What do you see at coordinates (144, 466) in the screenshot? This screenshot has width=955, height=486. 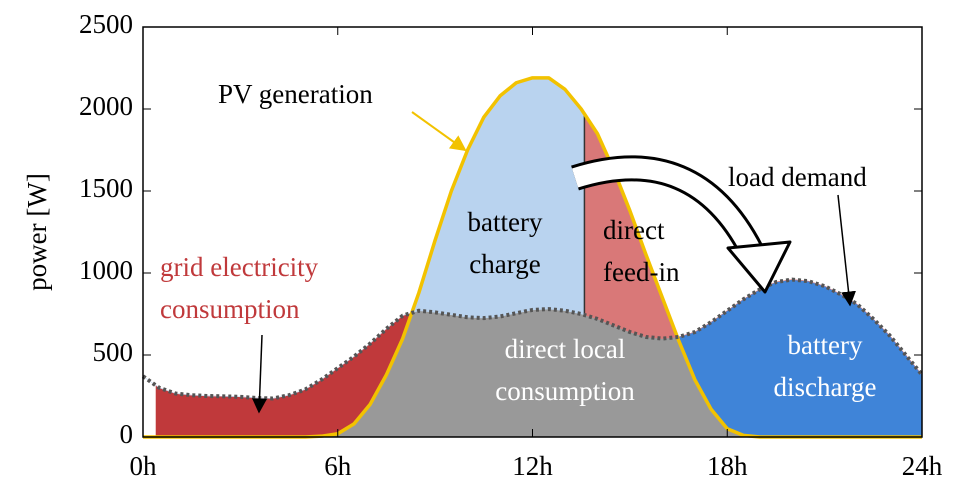 I see `x-tick-label: 0h` at bounding box center [144, 466].